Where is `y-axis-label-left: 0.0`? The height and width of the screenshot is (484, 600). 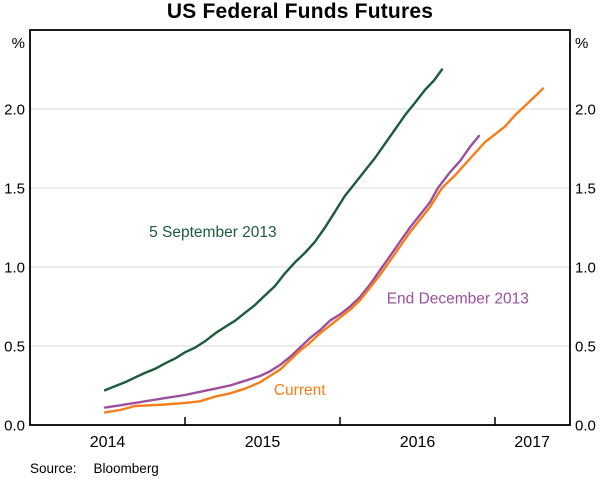 y-axis-label-left: 0.0 is located at coordinates (14, 426).